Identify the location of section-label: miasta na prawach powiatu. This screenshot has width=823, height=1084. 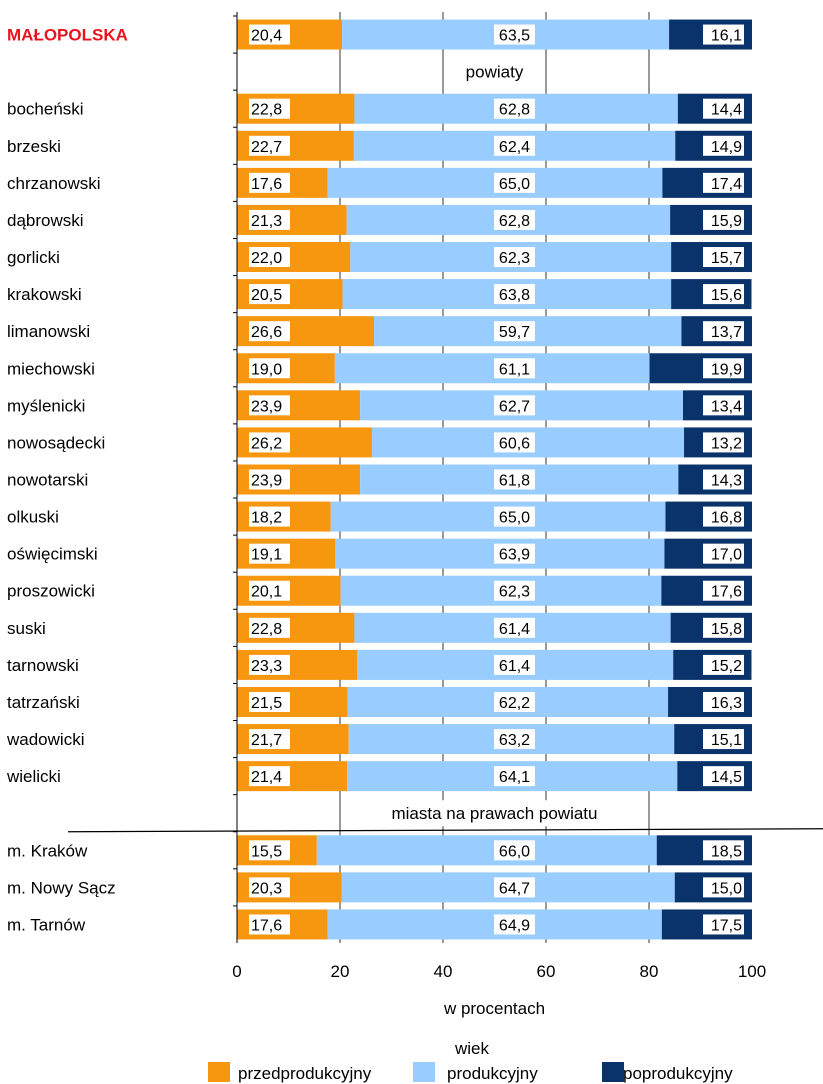
(494, 813).